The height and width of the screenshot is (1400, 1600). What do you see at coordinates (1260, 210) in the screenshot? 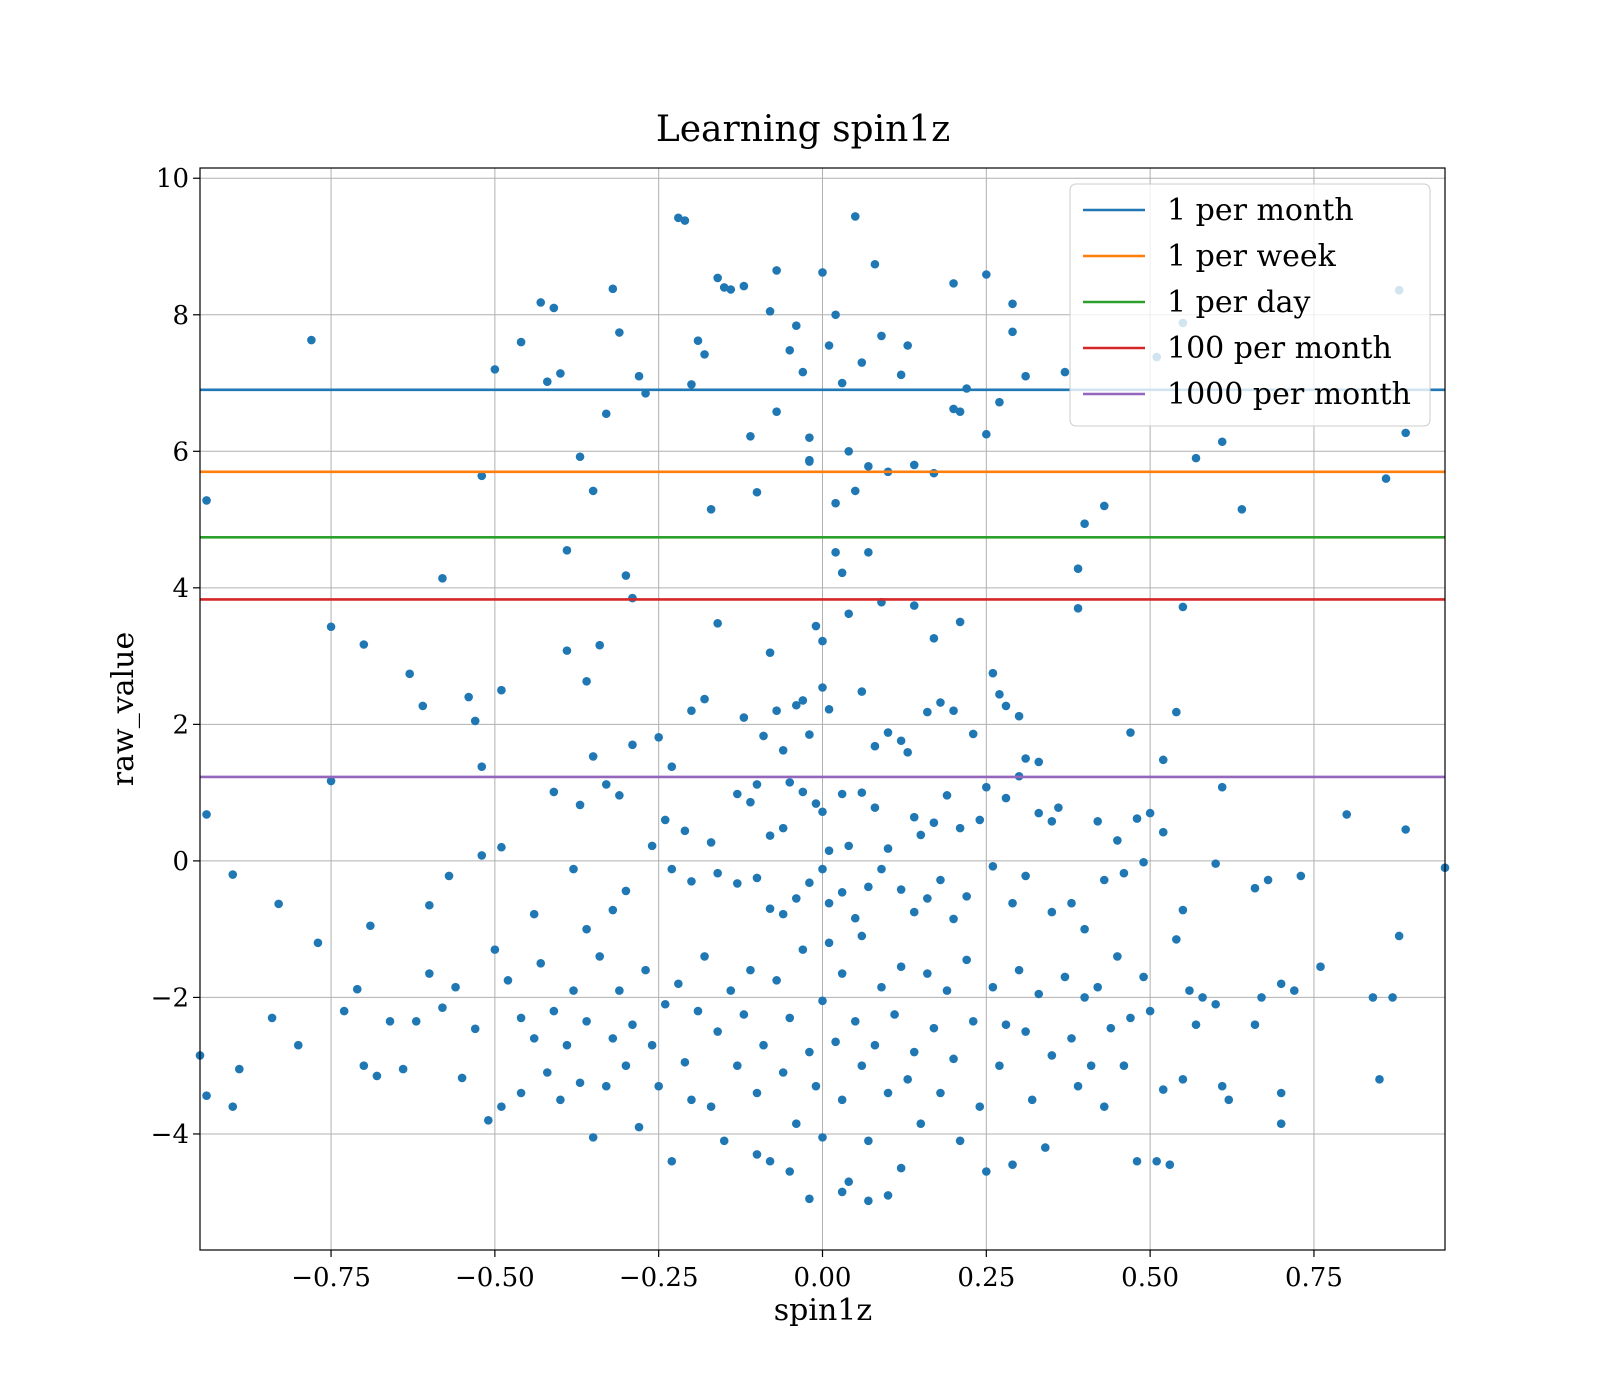
I see `legend-label: 1 per month` at bounding box center [1260, 210].